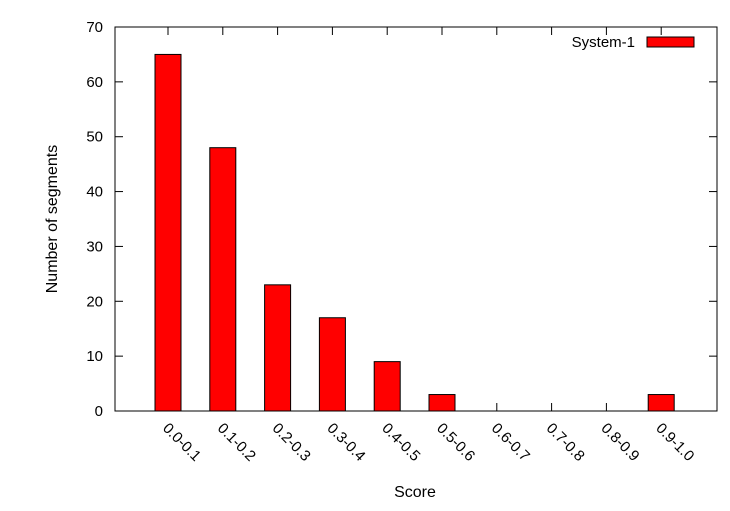 This screenshot has height=511, width=730. What do you see at coordinates (510, 442) in the screenshot?
I see `x-tick-label: 0.6-0.7` at bounding box center [510, 442].